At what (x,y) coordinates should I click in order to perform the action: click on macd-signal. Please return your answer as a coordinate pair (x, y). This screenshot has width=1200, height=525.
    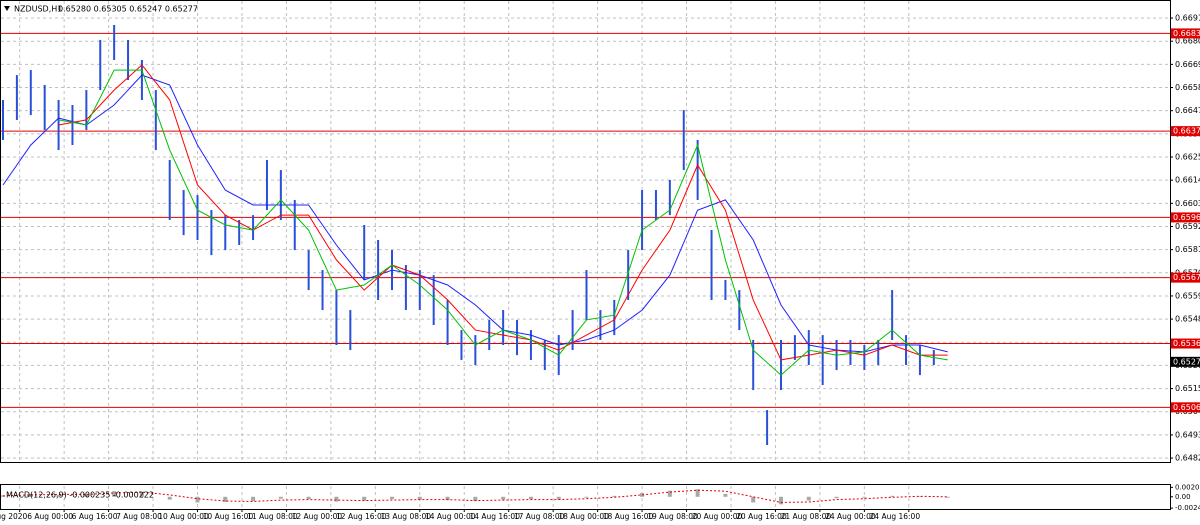
    Looking at the image, I should click on (475, 496).